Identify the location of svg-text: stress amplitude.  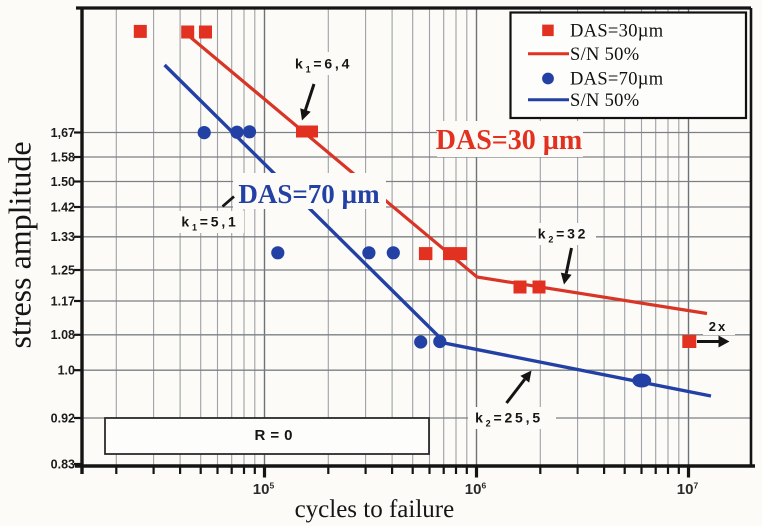
(20, 244).